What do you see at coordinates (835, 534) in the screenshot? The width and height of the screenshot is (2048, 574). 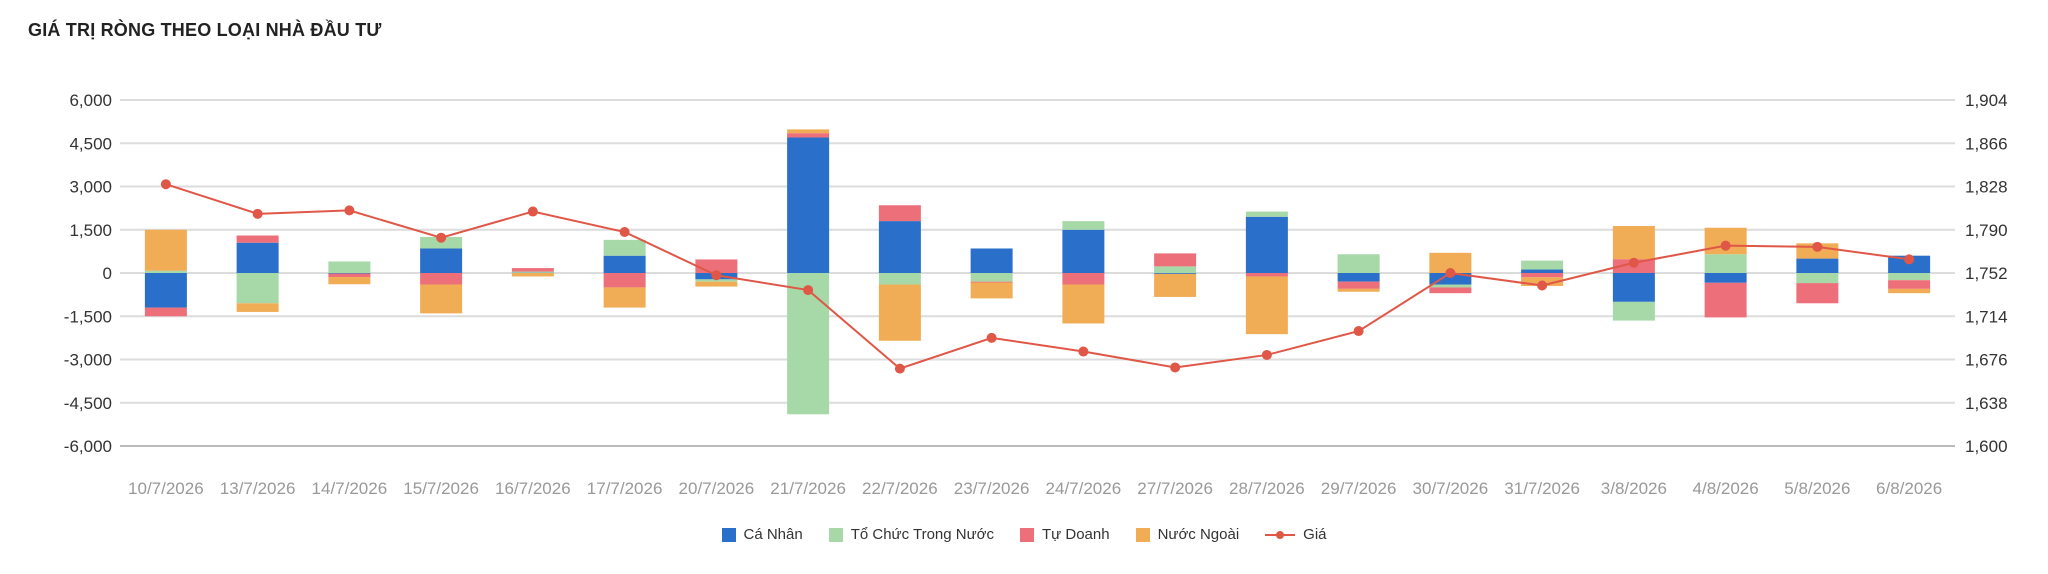 I see `legend-swatch-to-chuc` at bounding box center [835, 534].